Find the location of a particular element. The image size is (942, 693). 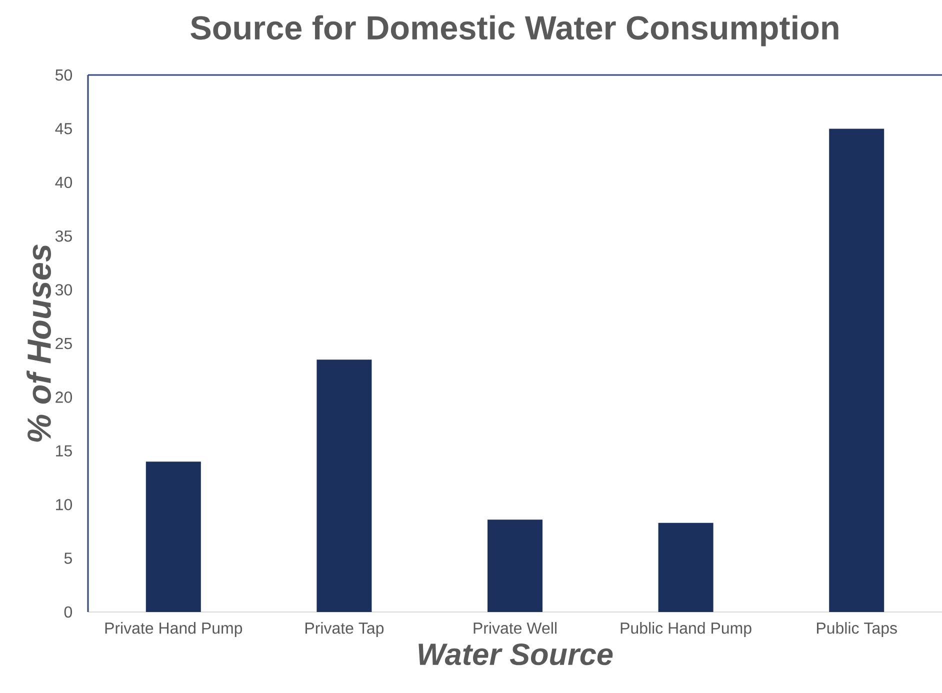

y-tick-label: 25 is located at coordinates (64, 344).